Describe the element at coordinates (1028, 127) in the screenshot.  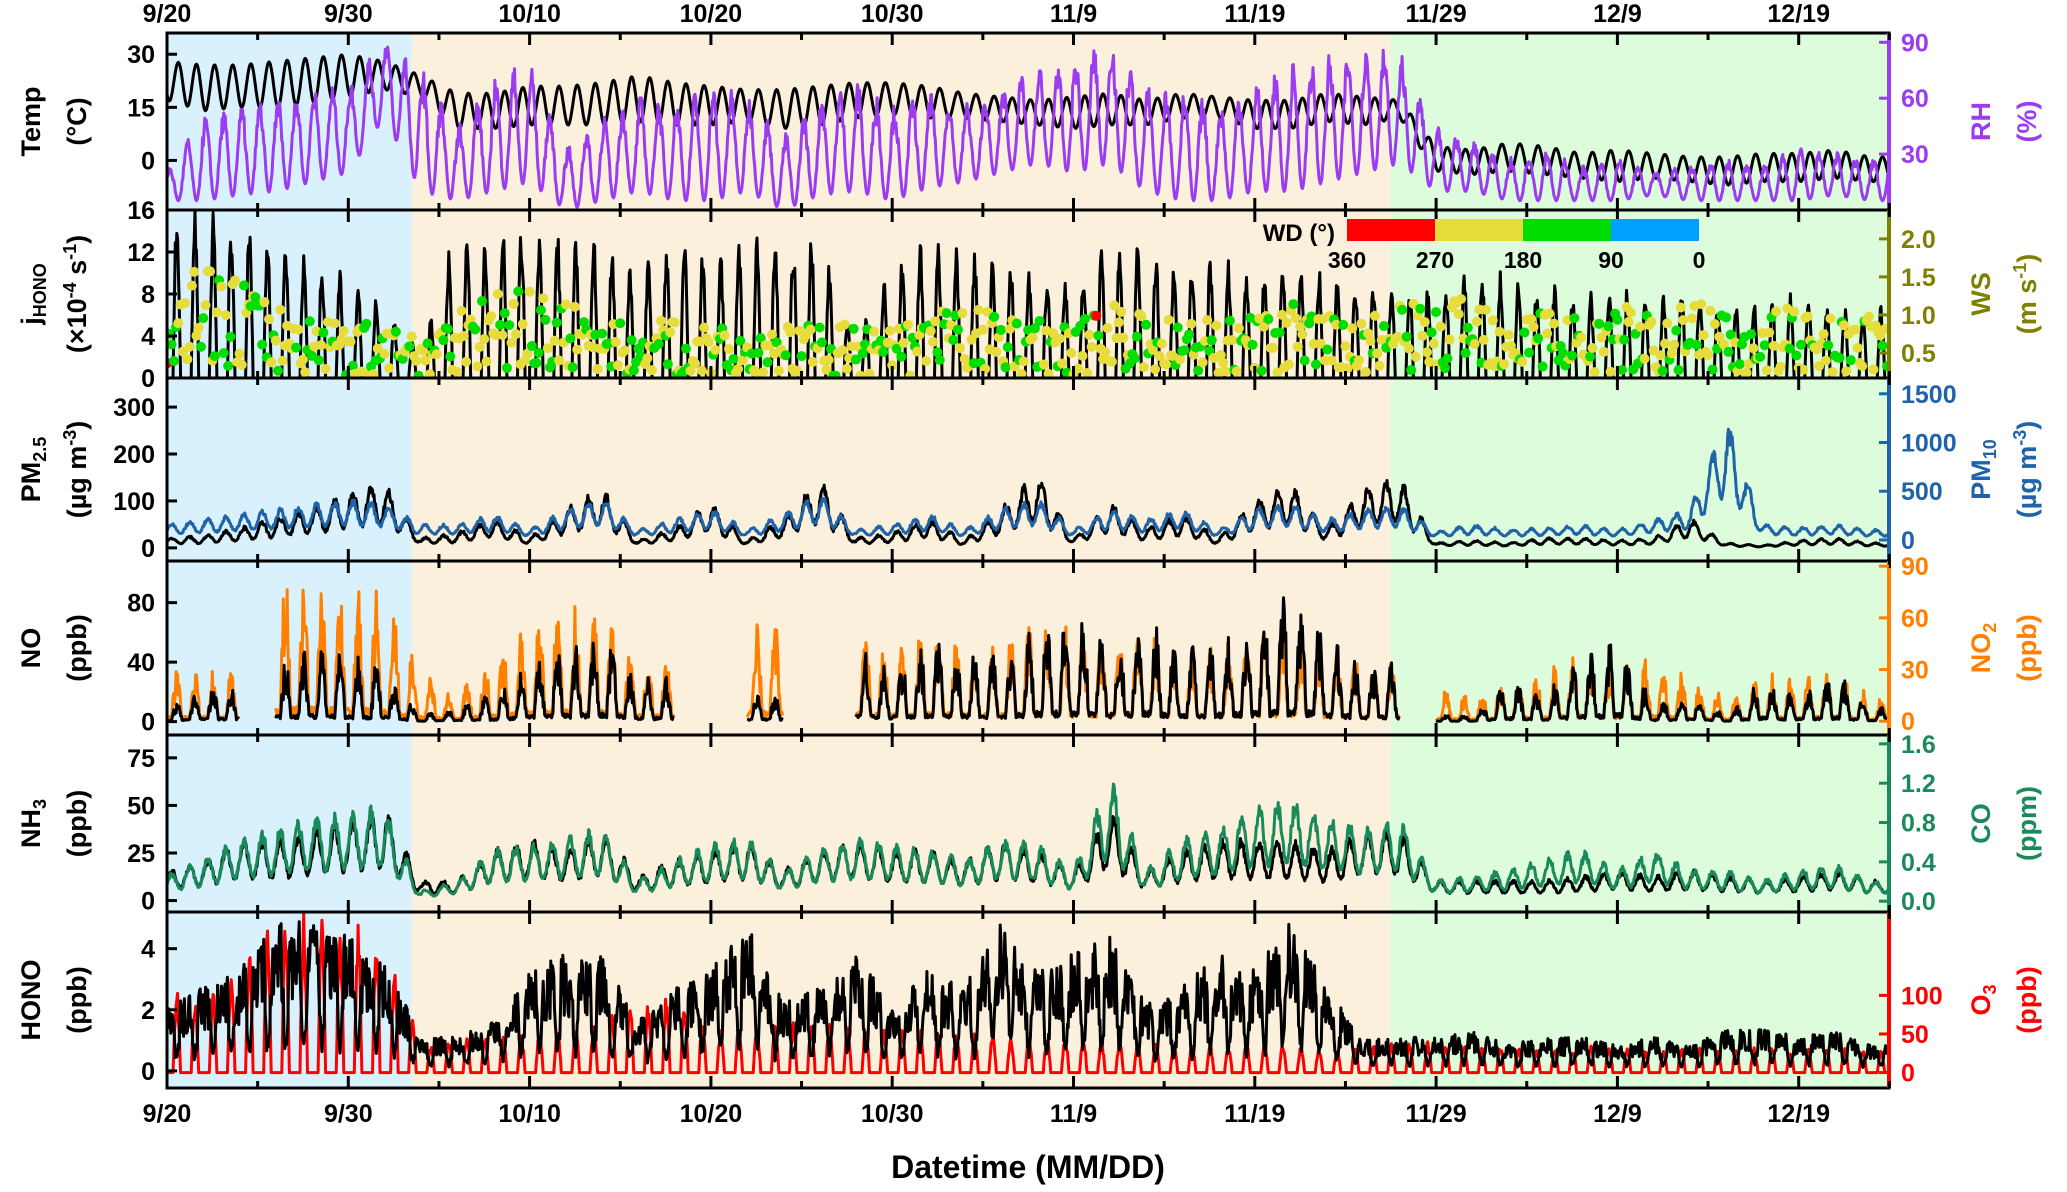
I see `series-line-rh` at that location.